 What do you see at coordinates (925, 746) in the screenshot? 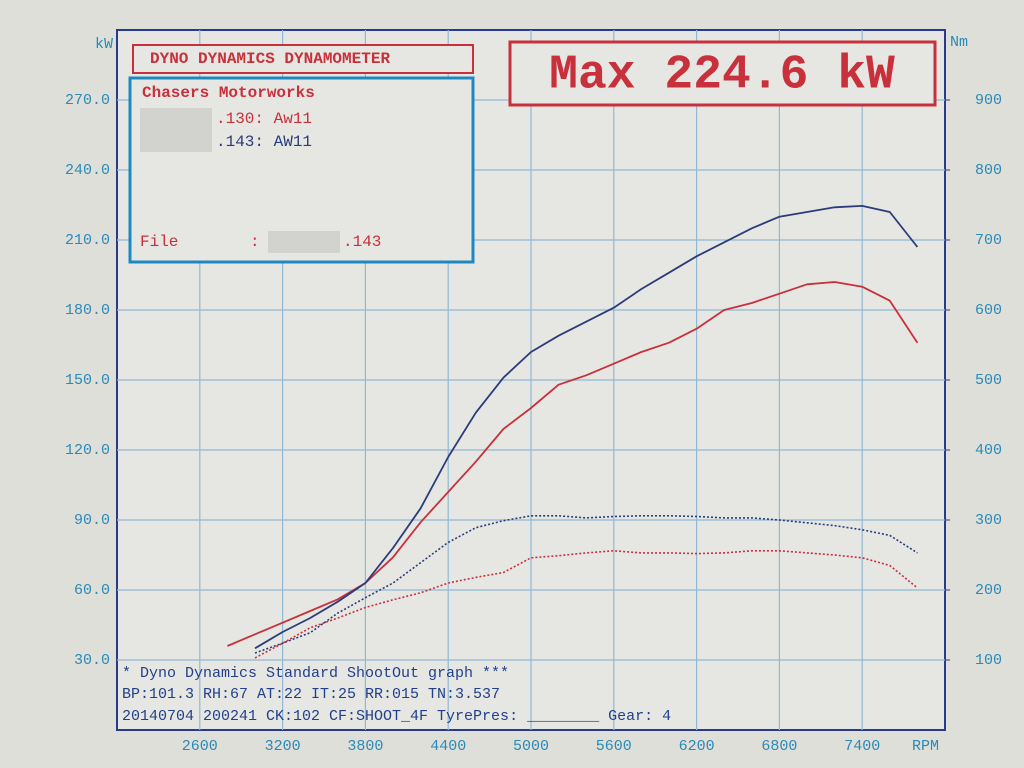
I see `x-unit: RPM` at bounding box center [925, 746].